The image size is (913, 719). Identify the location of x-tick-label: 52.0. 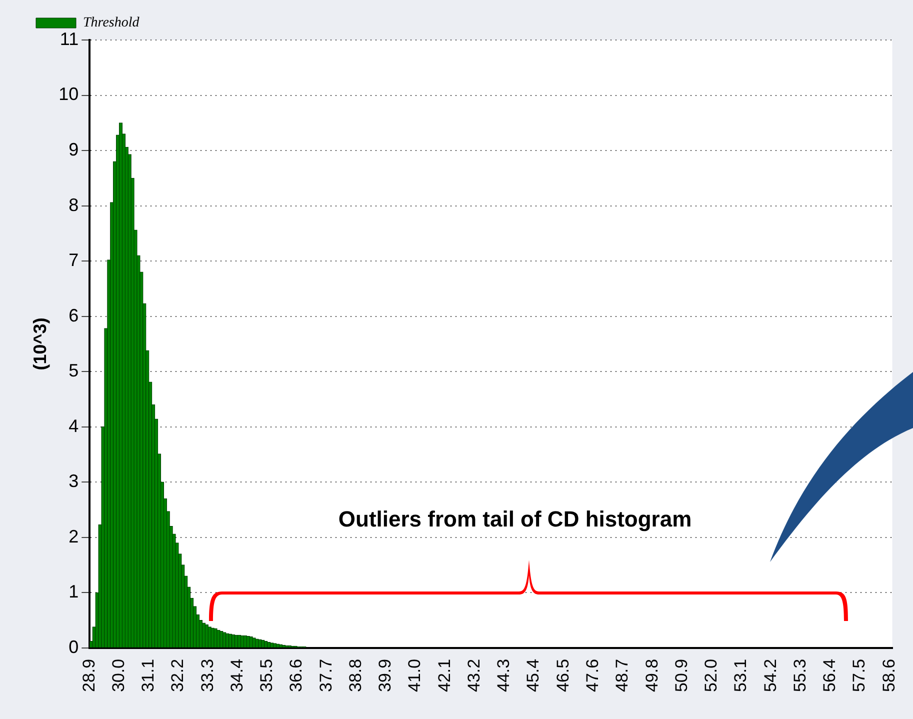
(711, 675).